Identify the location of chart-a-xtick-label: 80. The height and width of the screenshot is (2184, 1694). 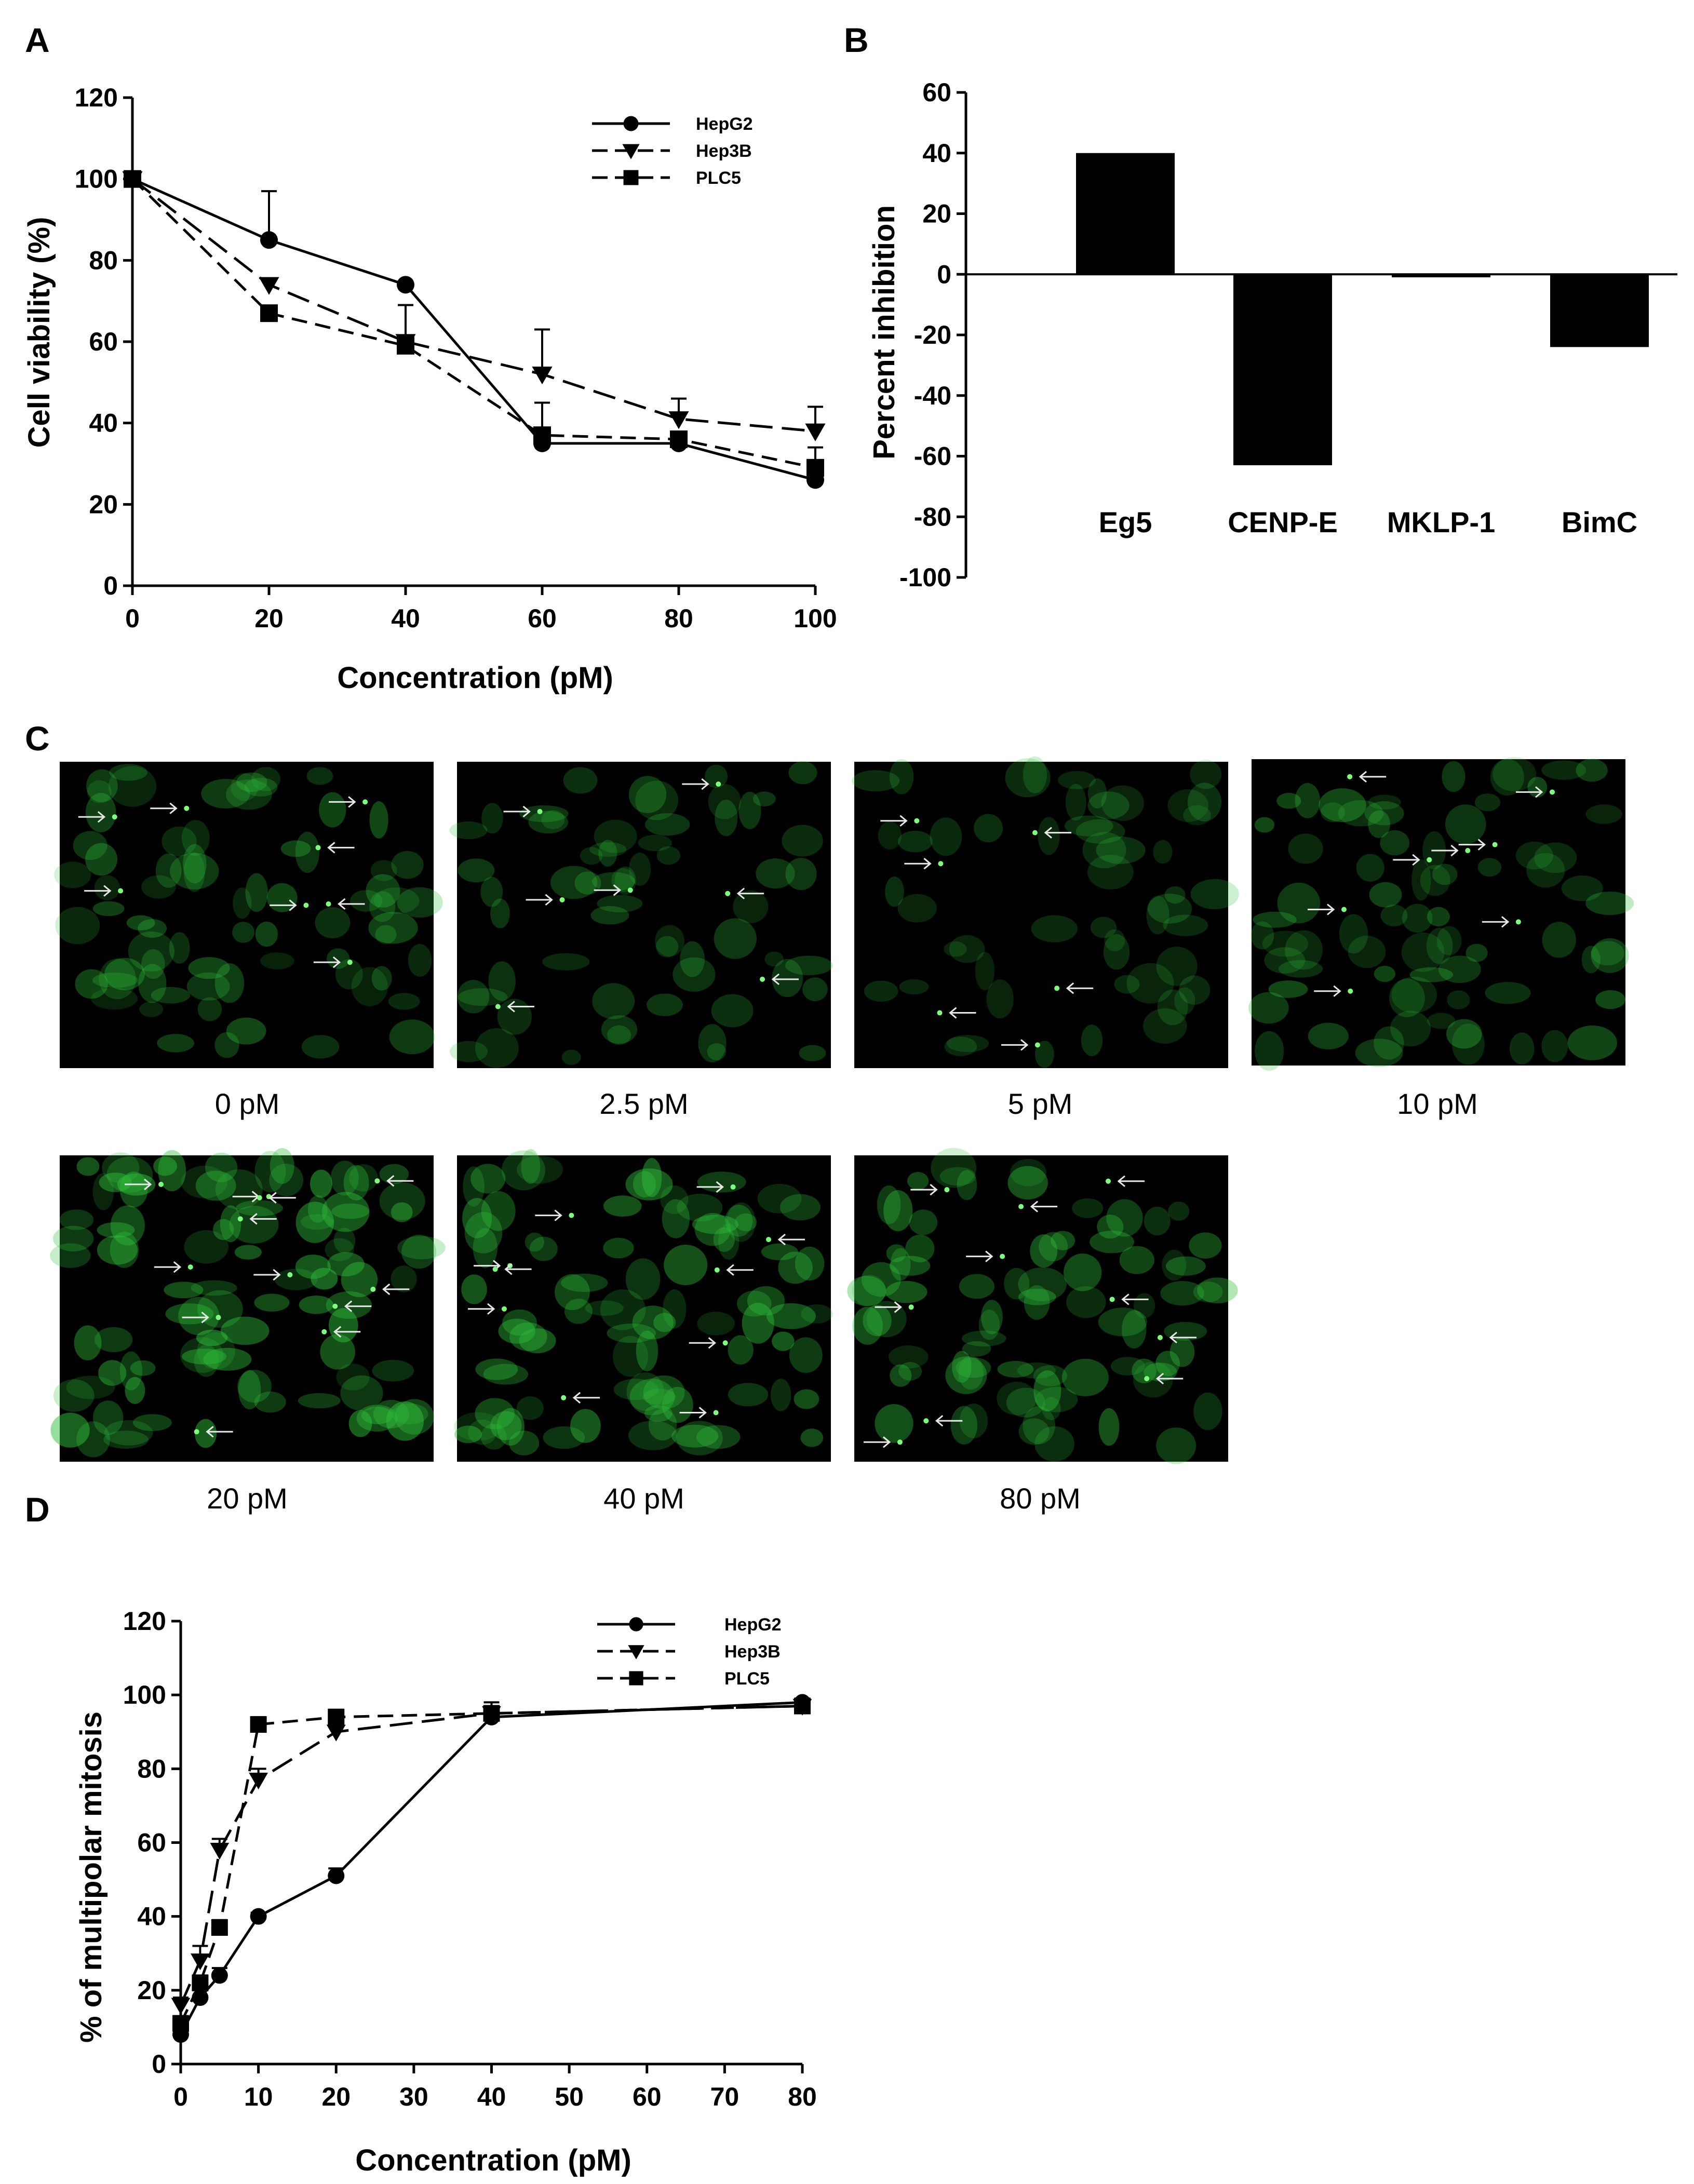
(678, 618).